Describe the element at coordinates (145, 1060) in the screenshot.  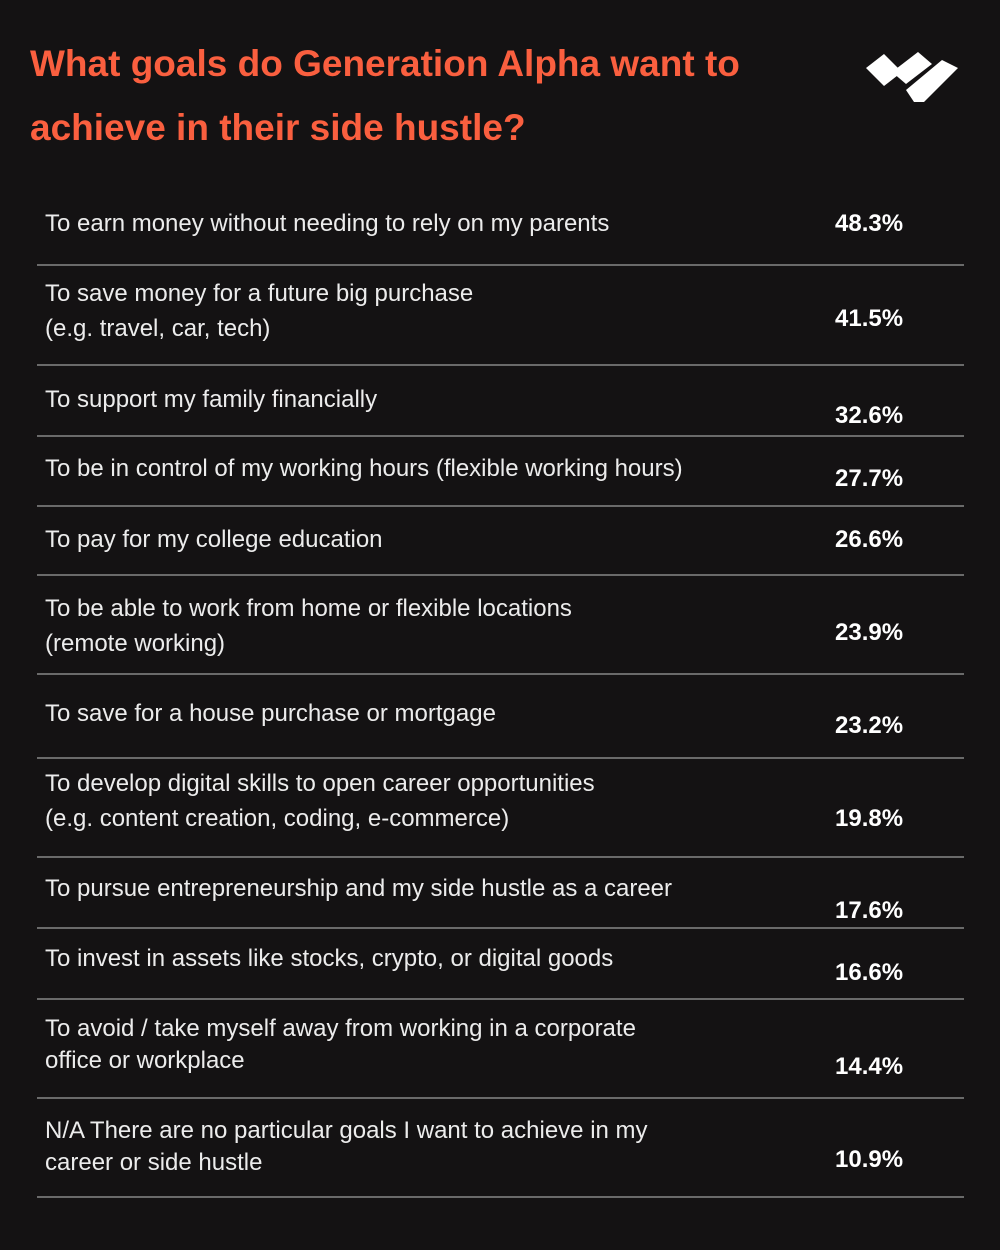
I see `row-label: office or workplace` at that location.